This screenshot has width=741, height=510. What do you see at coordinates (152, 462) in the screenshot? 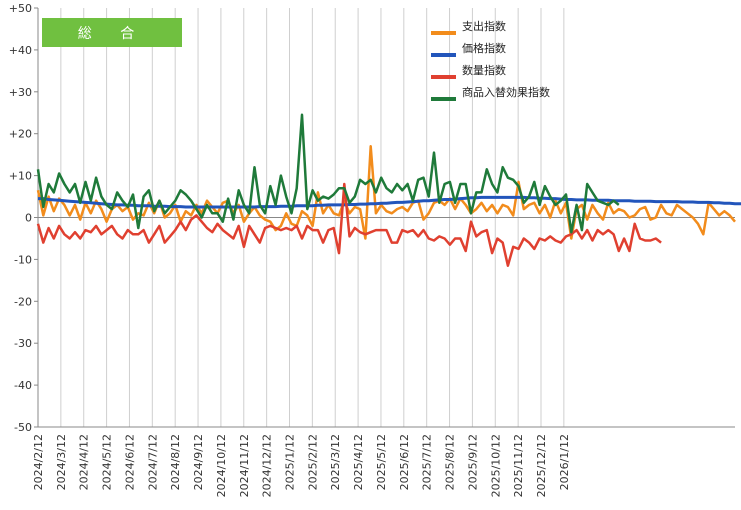
I see `x-tick-label: 2024/7/12` at bounding box center [152, 462].